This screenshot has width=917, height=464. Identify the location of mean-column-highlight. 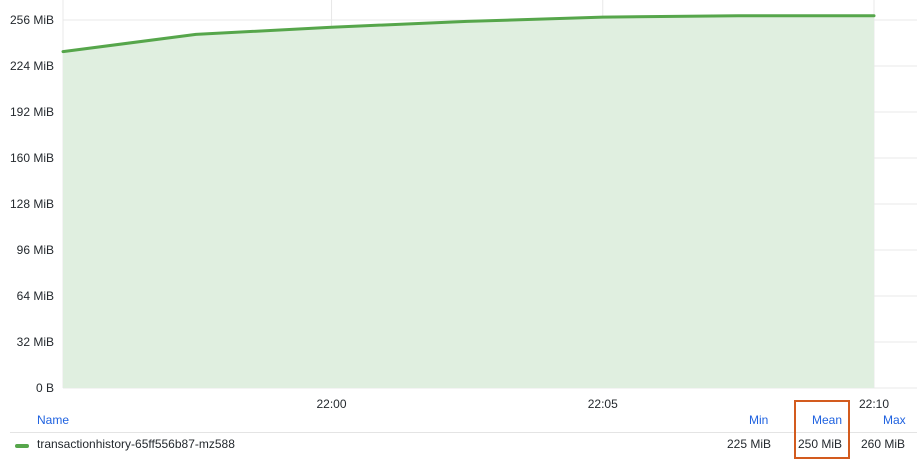
(822, 429).